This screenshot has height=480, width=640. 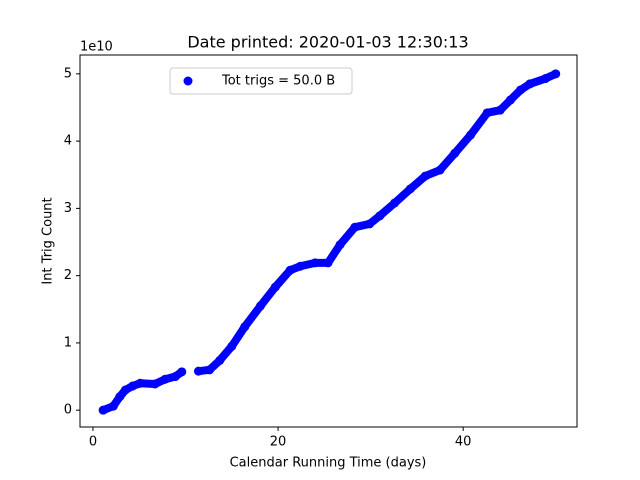 I want to click on y-tick-label: 0, so click(x=68, y=410).